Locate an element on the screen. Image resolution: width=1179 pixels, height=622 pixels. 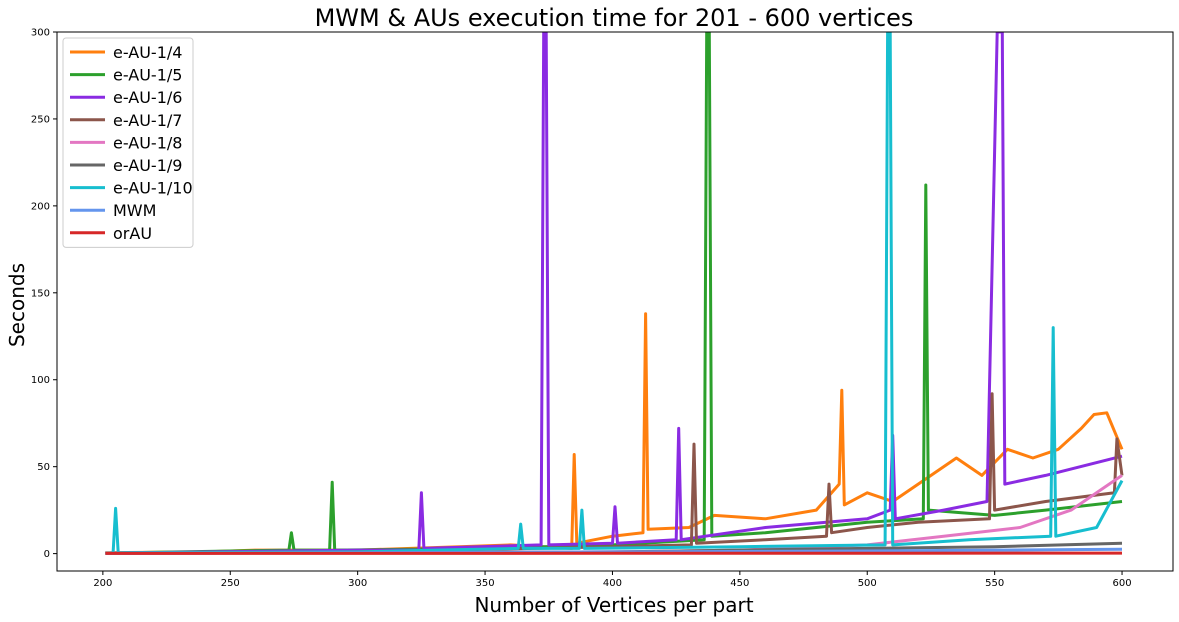
legend-label-0: e-AU-1/4 is located at coordinates (147, 52).